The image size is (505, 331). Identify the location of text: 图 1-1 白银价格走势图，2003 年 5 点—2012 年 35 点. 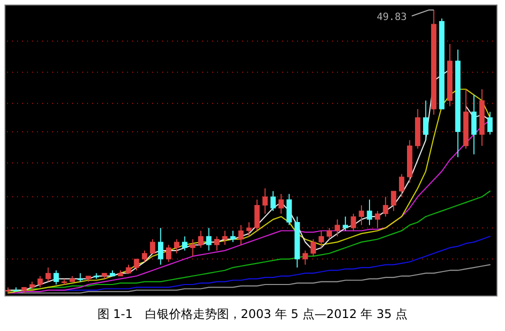
(252, 314).